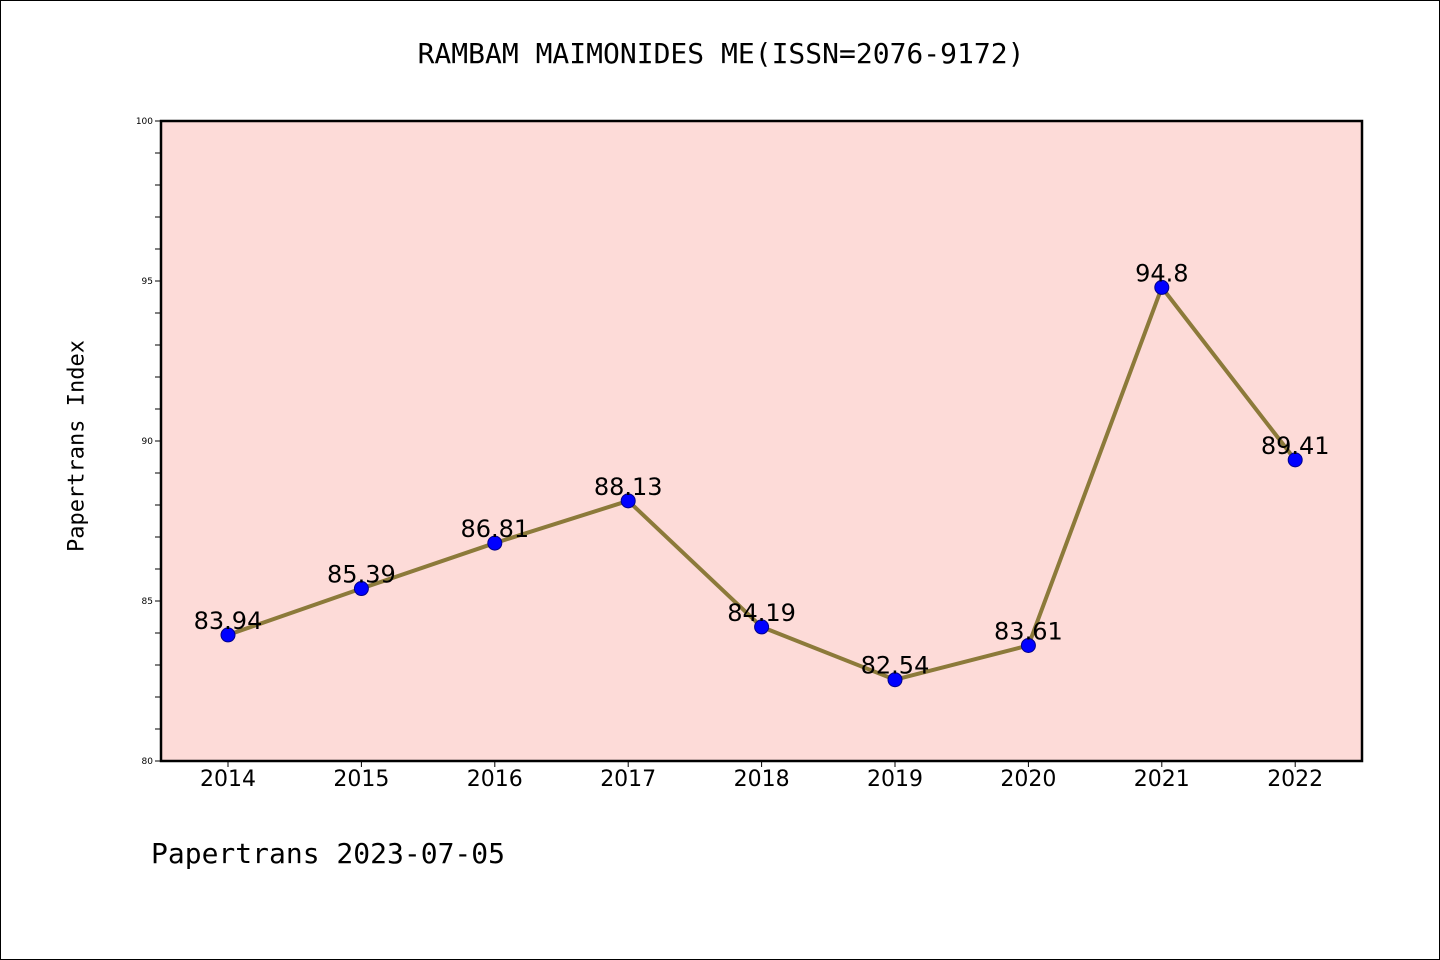  I want to click on x-tick-label: 2022, so click(1295, 779).